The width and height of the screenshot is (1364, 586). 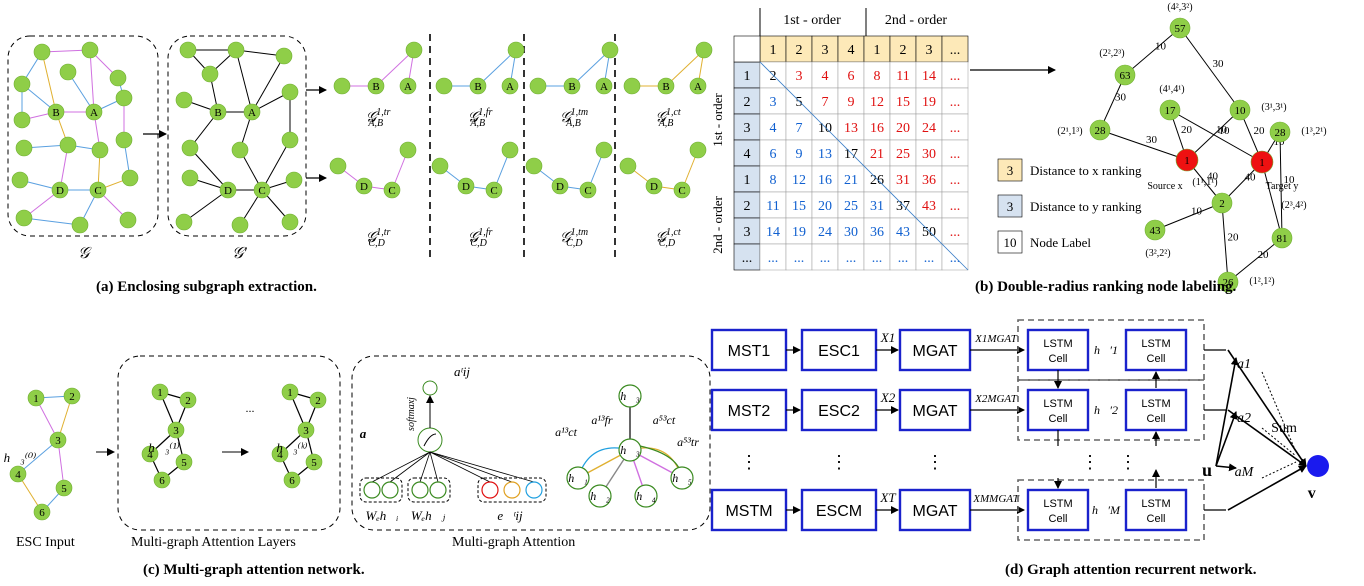 I want to click on table-value: 15, so click(x=799, y=206).